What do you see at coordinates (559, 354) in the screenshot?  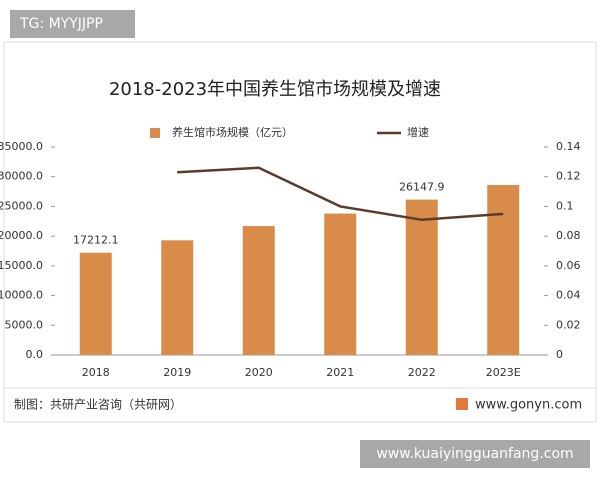 I see `y2-tick-label: 0` at bounding box center [559, 354].